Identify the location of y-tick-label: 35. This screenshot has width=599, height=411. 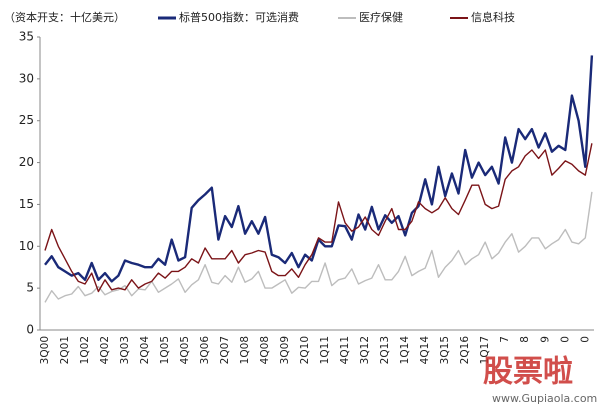
(26, 37).